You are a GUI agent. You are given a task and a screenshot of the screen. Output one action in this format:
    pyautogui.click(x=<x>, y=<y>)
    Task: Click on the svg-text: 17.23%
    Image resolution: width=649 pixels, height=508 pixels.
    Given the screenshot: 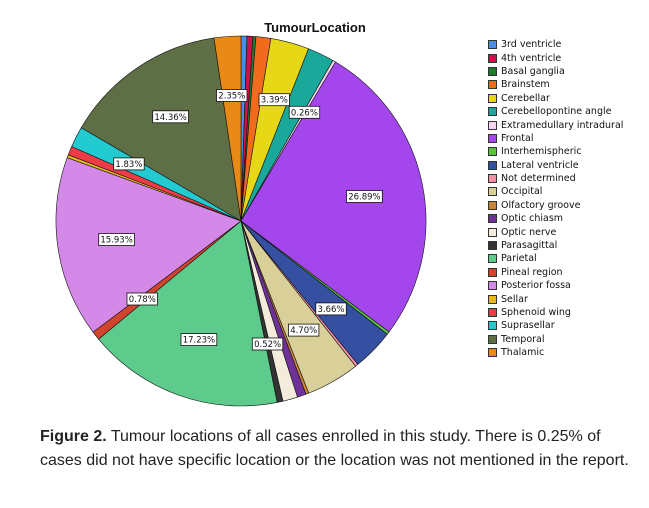 What is the action you would take?
    pyautogui.click(x=199, y=341)
    